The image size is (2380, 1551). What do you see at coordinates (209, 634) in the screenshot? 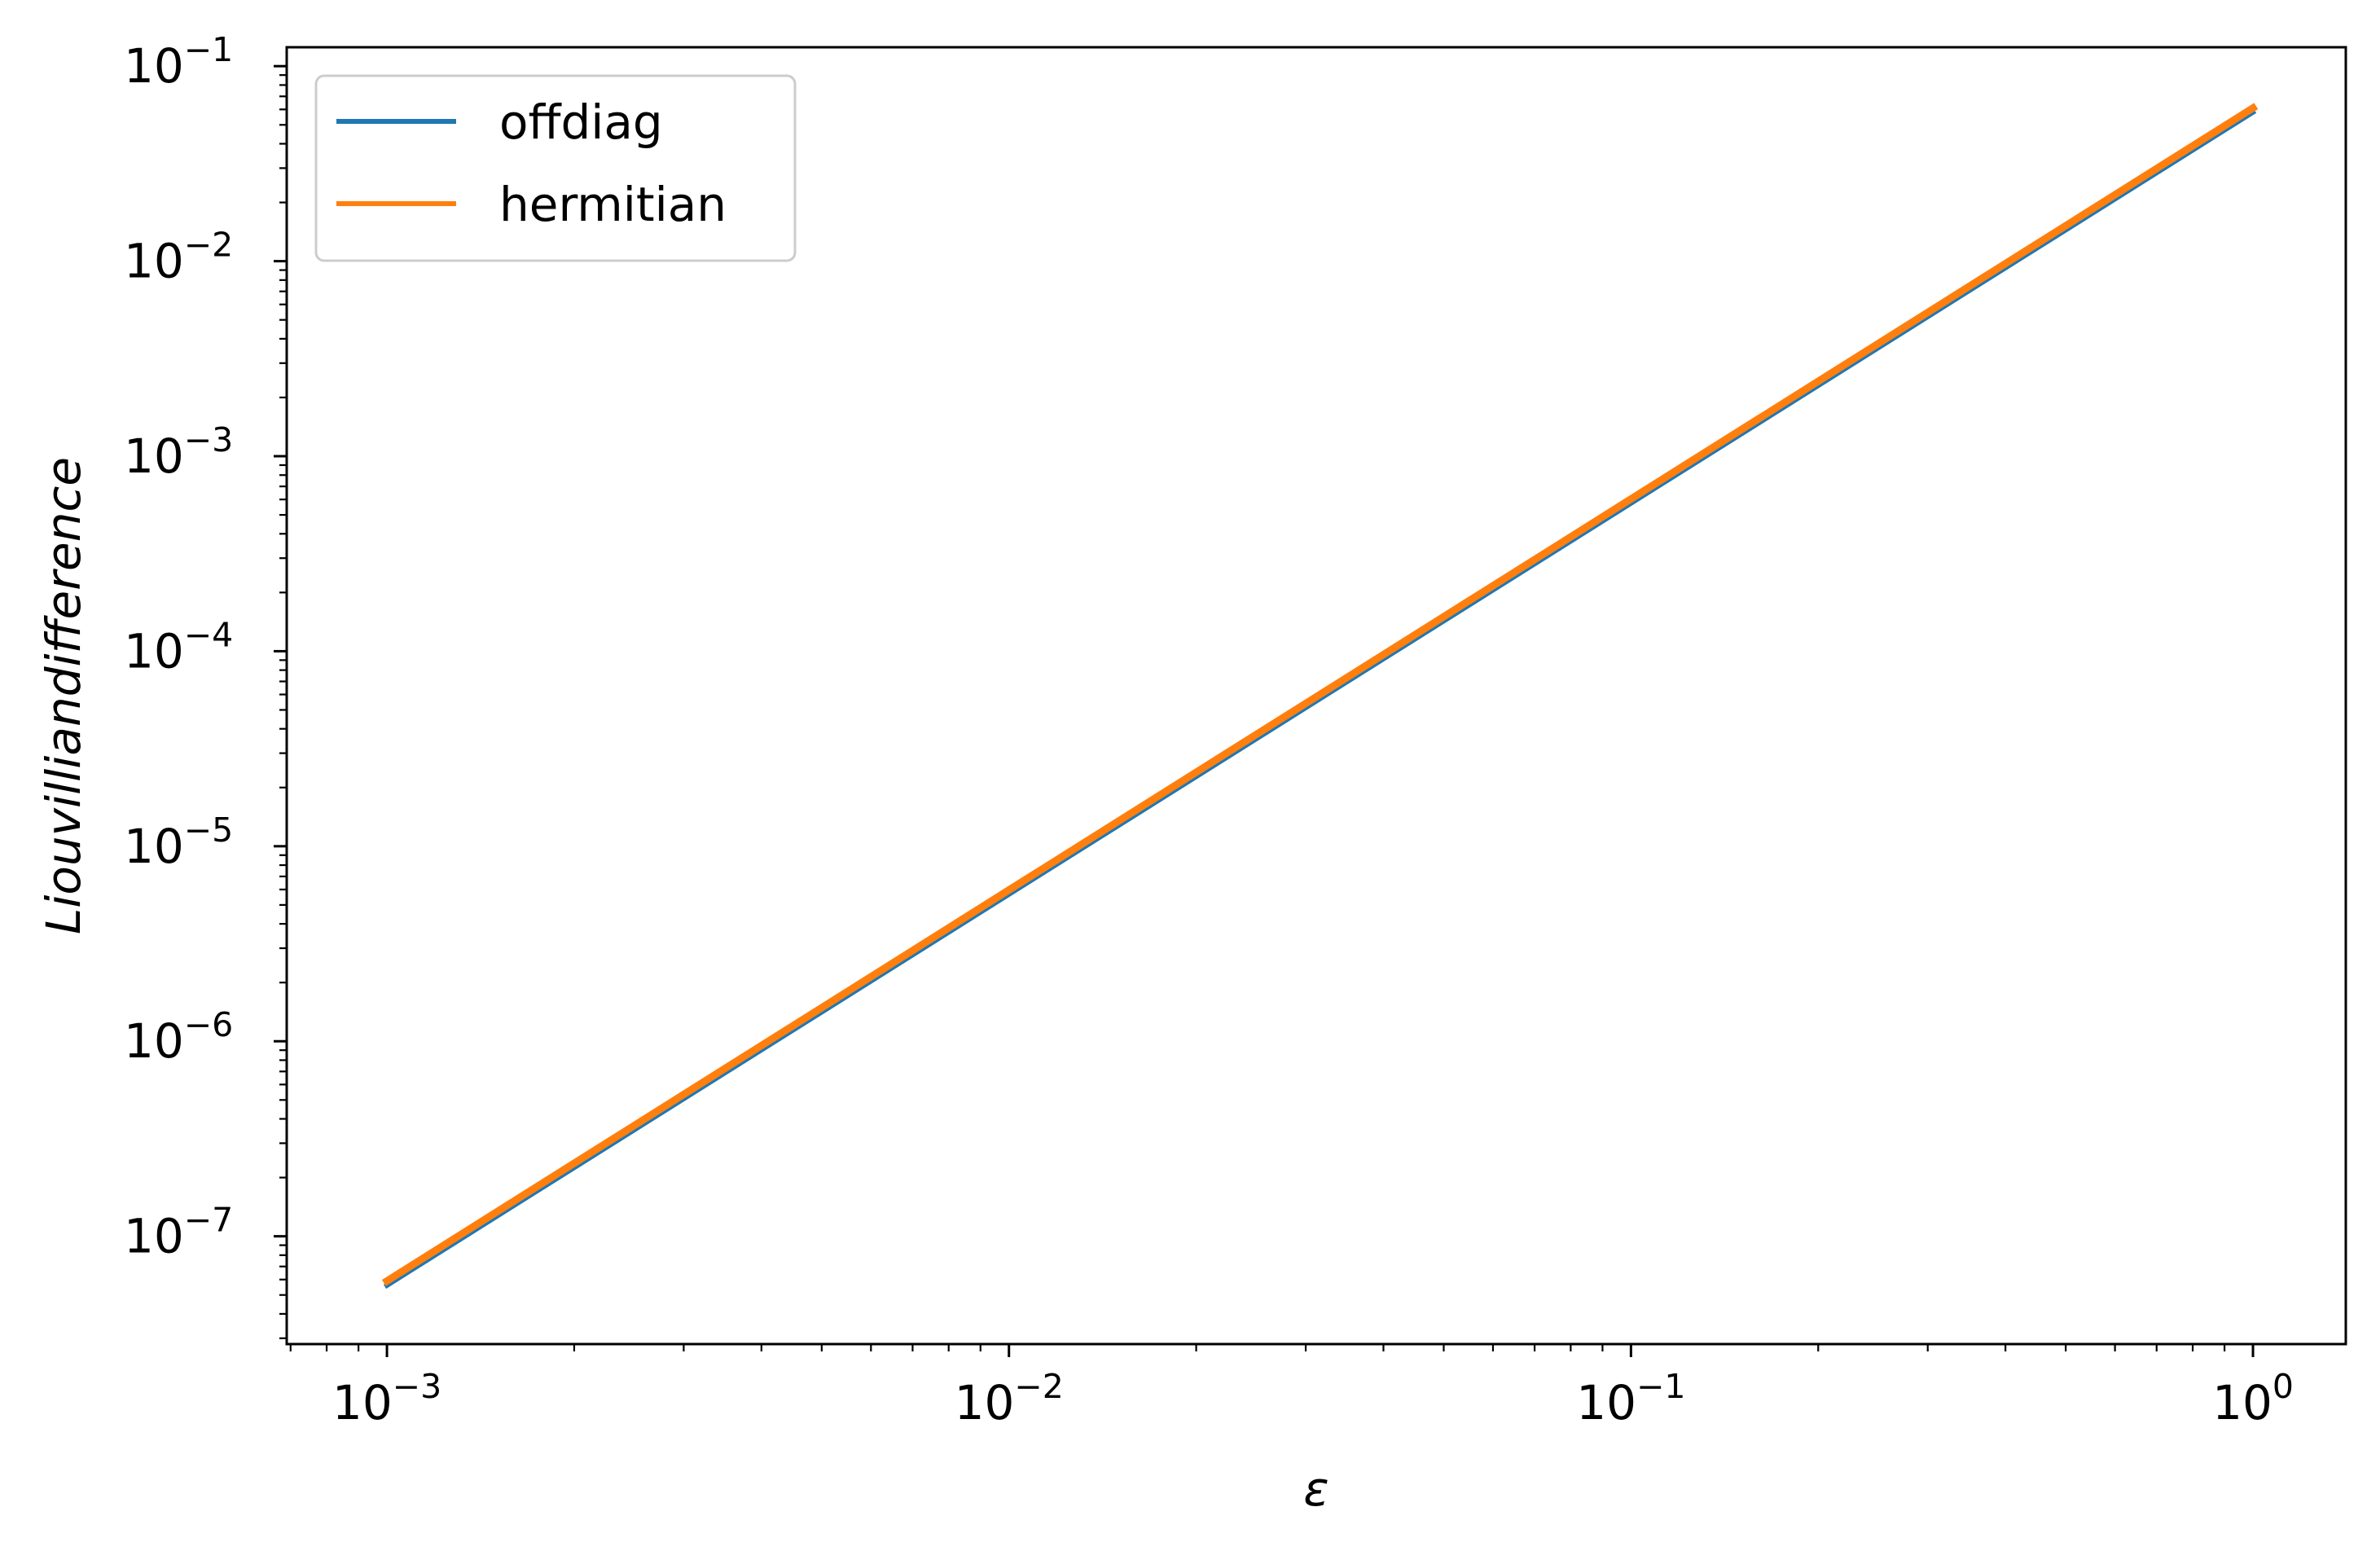
I see `y-tick-exponent: −4` at bounding box center [209, 634].